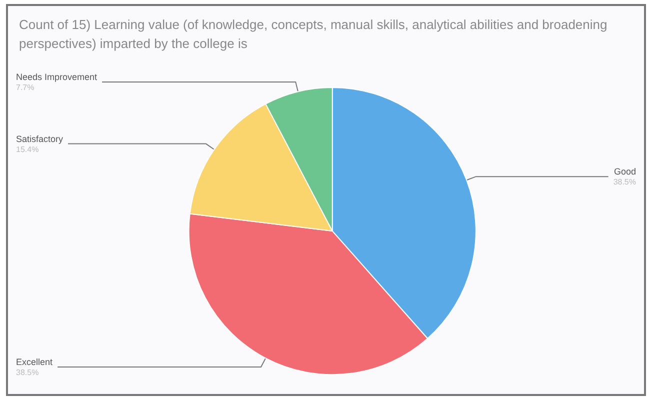 This screenshot has height=405, width=654. Describe the element at coordinates (625, 171) in the screenshot. I see `slice-label: Good` at that location.